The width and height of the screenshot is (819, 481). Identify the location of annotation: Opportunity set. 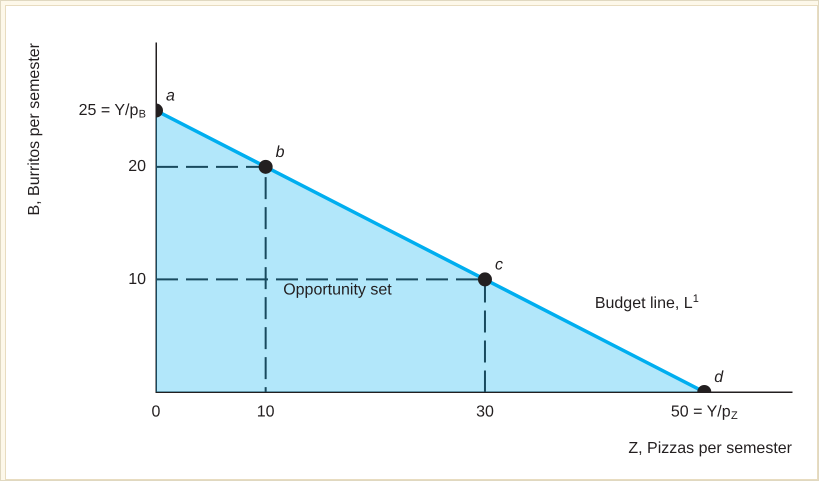
(337, 289).